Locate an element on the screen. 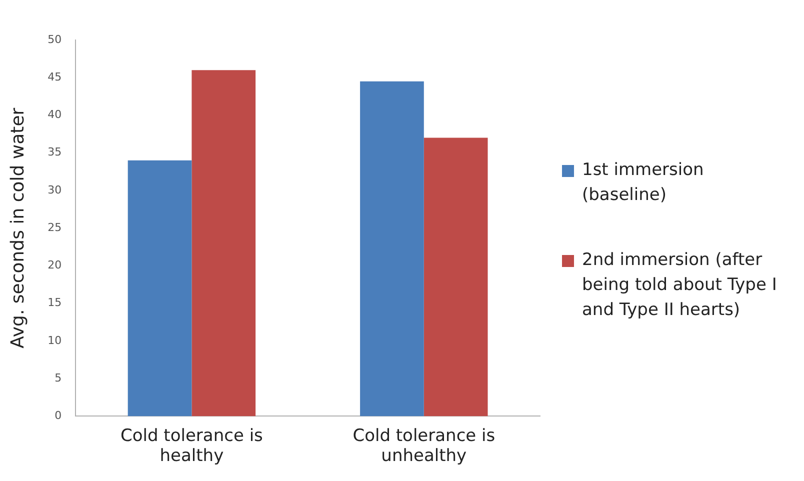  x-tick-label: Cold tolerance is unhealthy is located at coordinates (424, 446).